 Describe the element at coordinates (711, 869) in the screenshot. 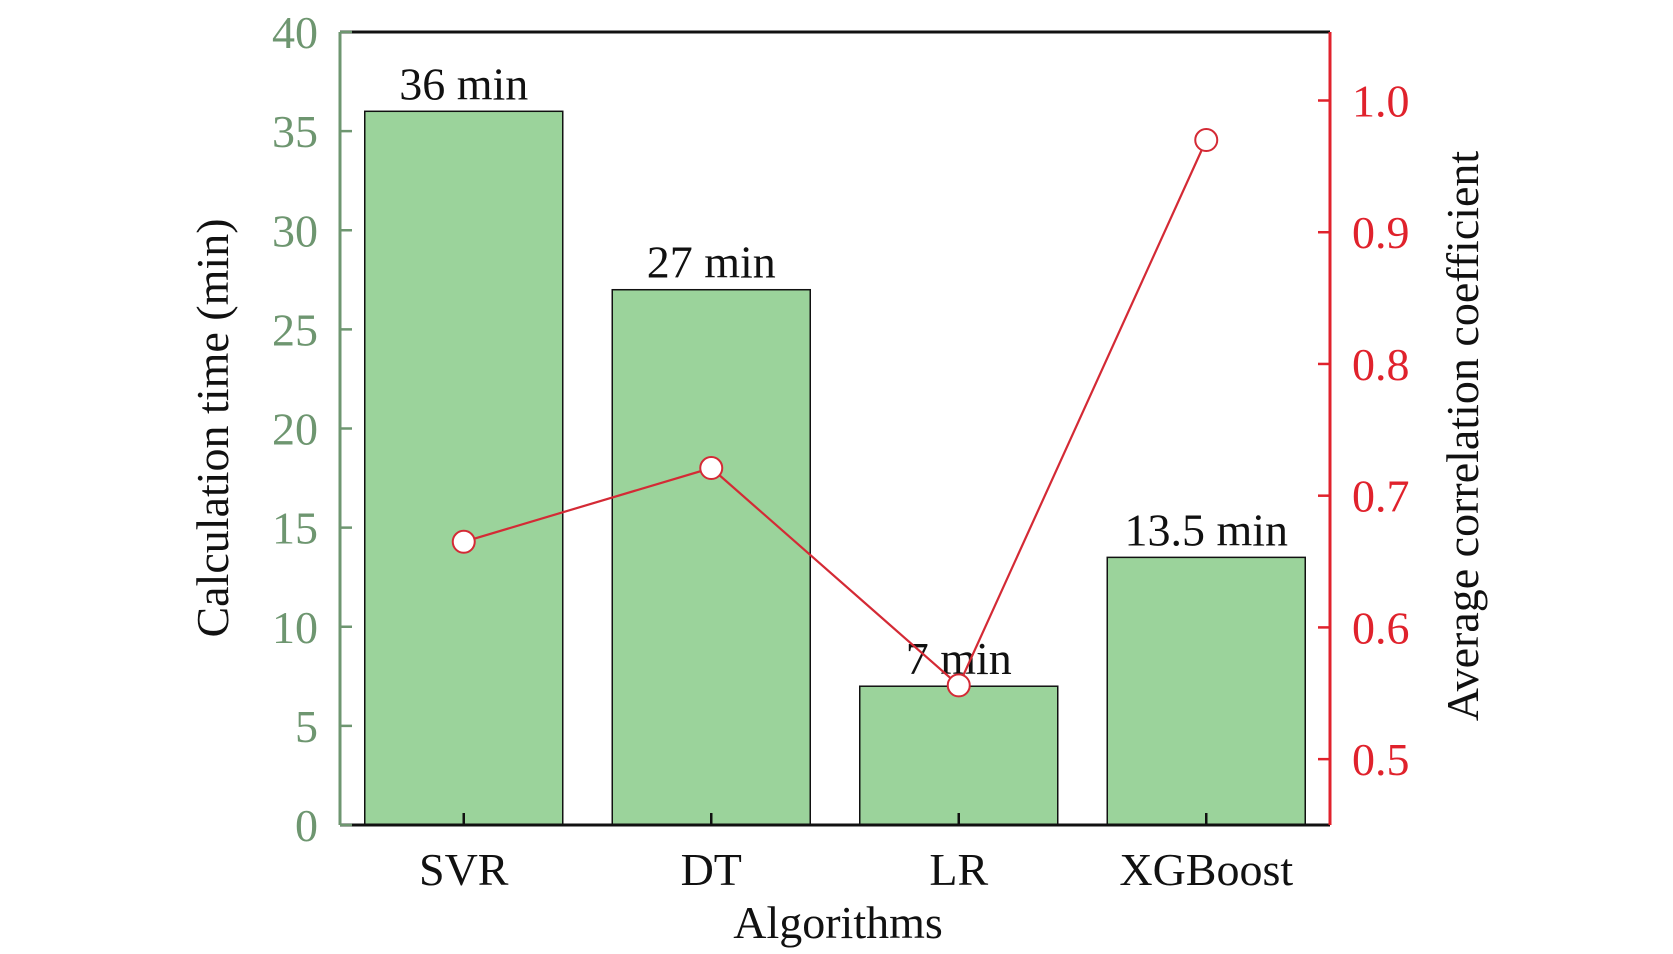

I see `x-tick-label: DT` at that location.